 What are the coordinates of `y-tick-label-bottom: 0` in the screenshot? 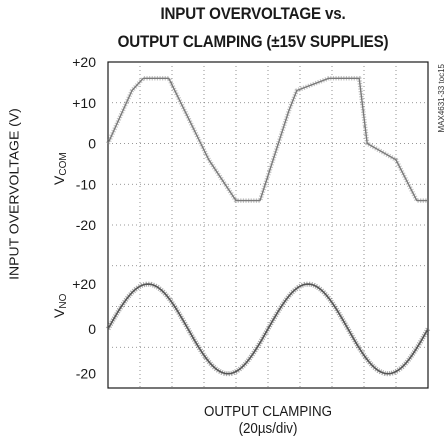 It's located at (92, 329).